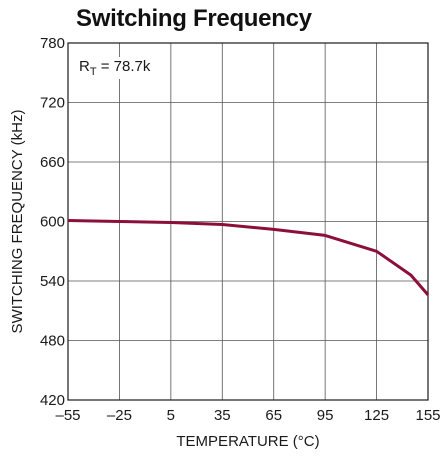  I want to click on x-tick-label: 155, so click(427, 415).